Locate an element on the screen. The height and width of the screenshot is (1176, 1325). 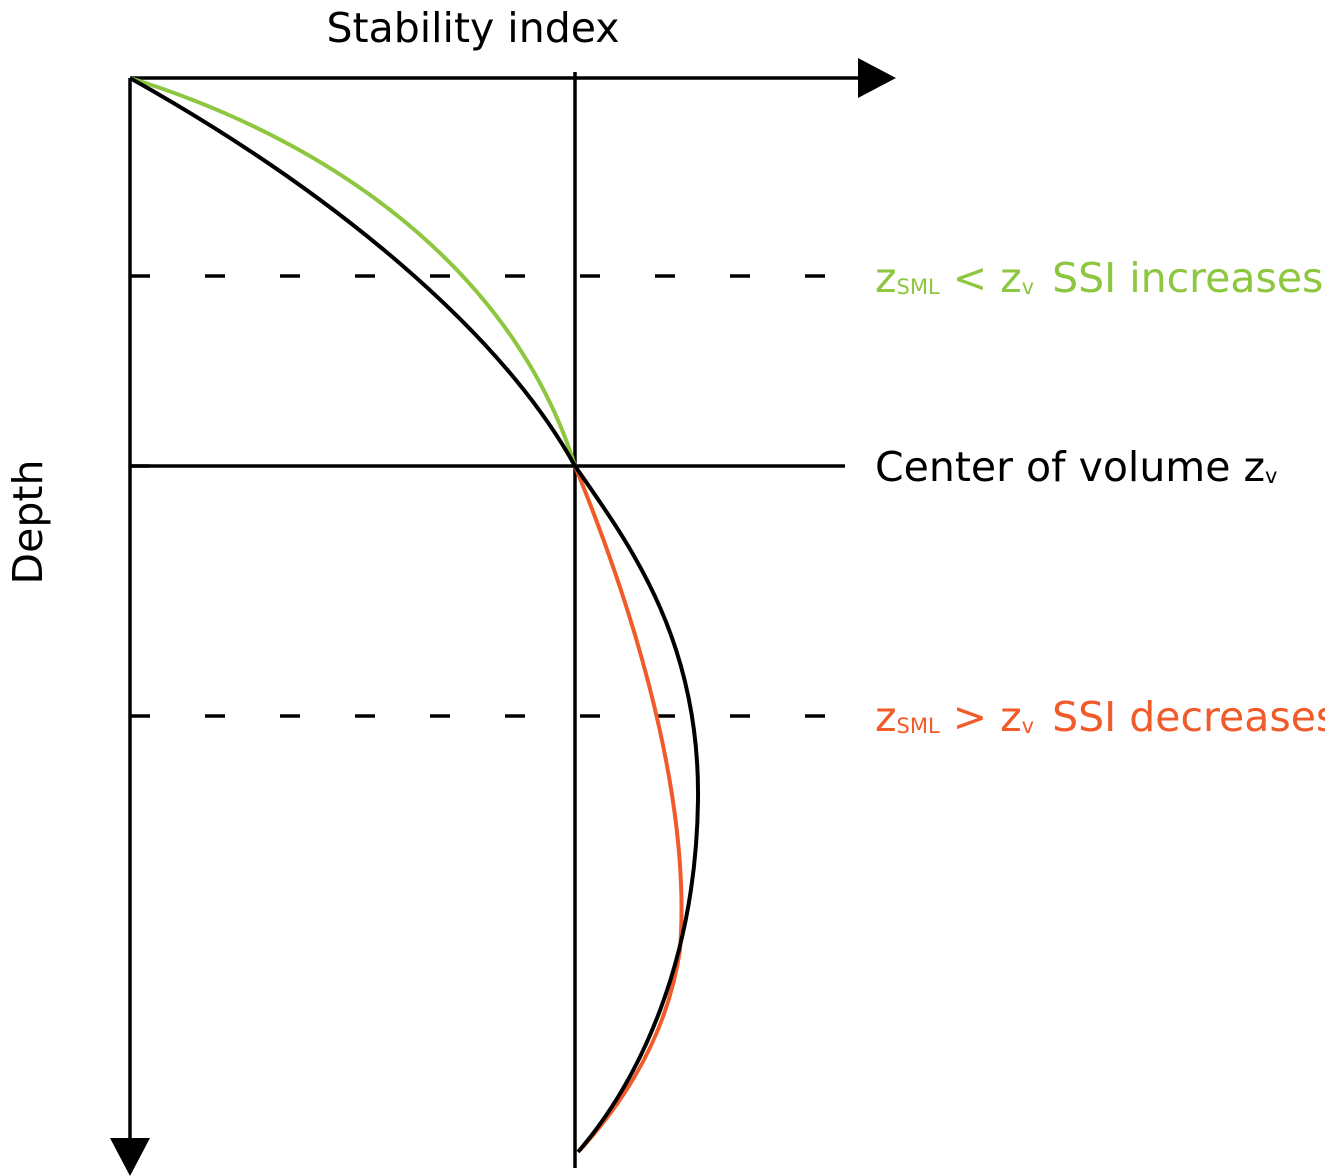
upper-case-label: zSML < zv SSI increases is located at coordinates (1099, 278).